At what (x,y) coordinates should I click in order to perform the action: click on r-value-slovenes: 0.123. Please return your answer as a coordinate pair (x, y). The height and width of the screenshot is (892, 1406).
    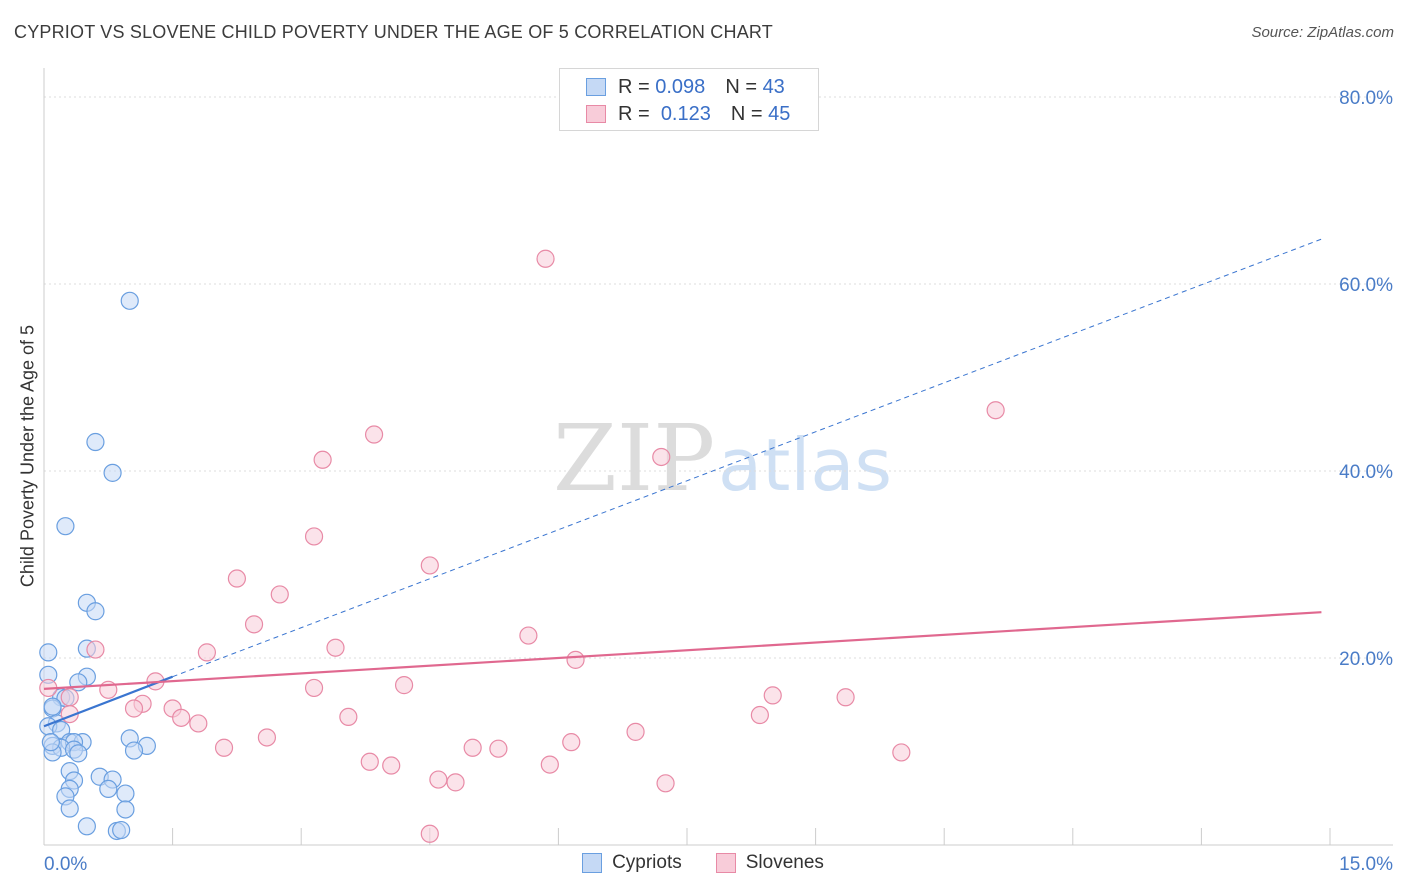
    Looking at the image, I should click on (685, 113).